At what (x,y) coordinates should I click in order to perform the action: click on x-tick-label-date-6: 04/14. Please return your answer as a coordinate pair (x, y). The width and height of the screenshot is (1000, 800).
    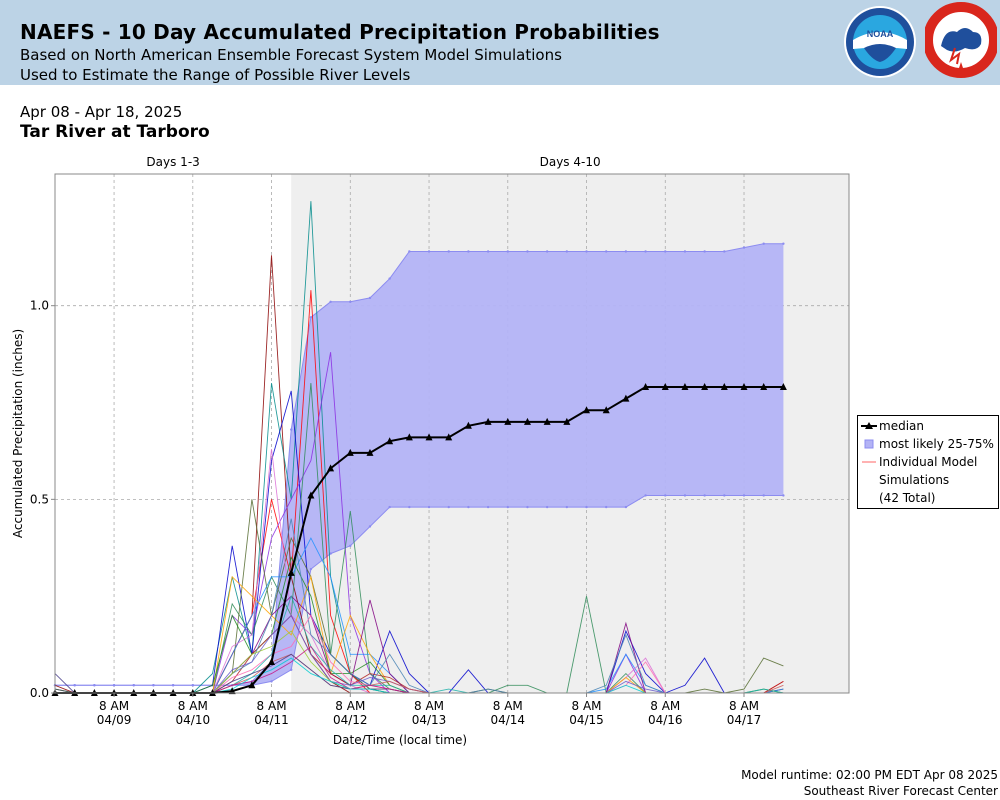
    Looking at the image, I should click on (507, 720).